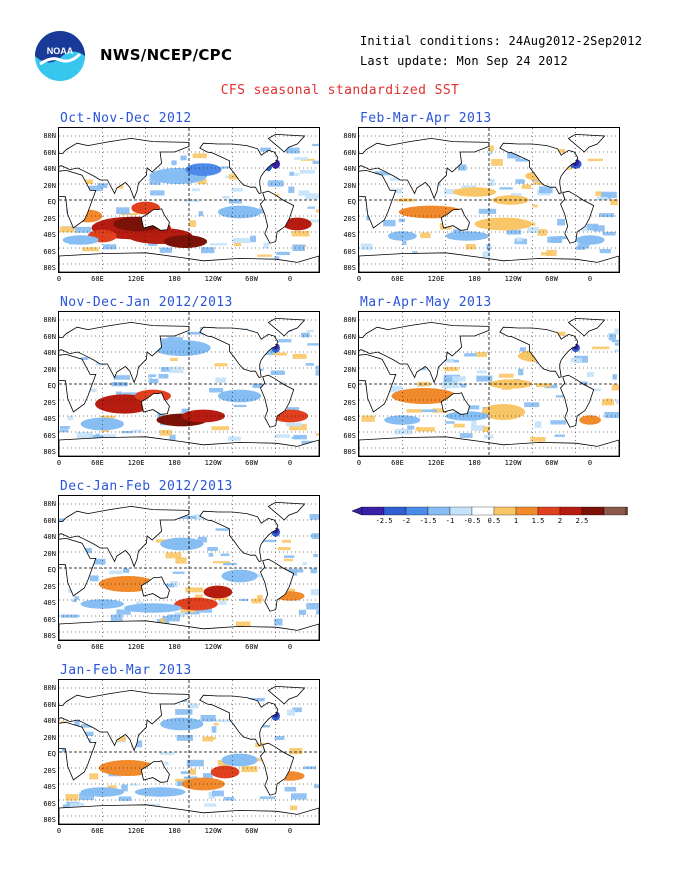 This screenshot has height=880, width=680. What do you see at coordinates (49, 721) in the screenshot?
I see `latitude-label: 40N` at bounding box center [49, 721].